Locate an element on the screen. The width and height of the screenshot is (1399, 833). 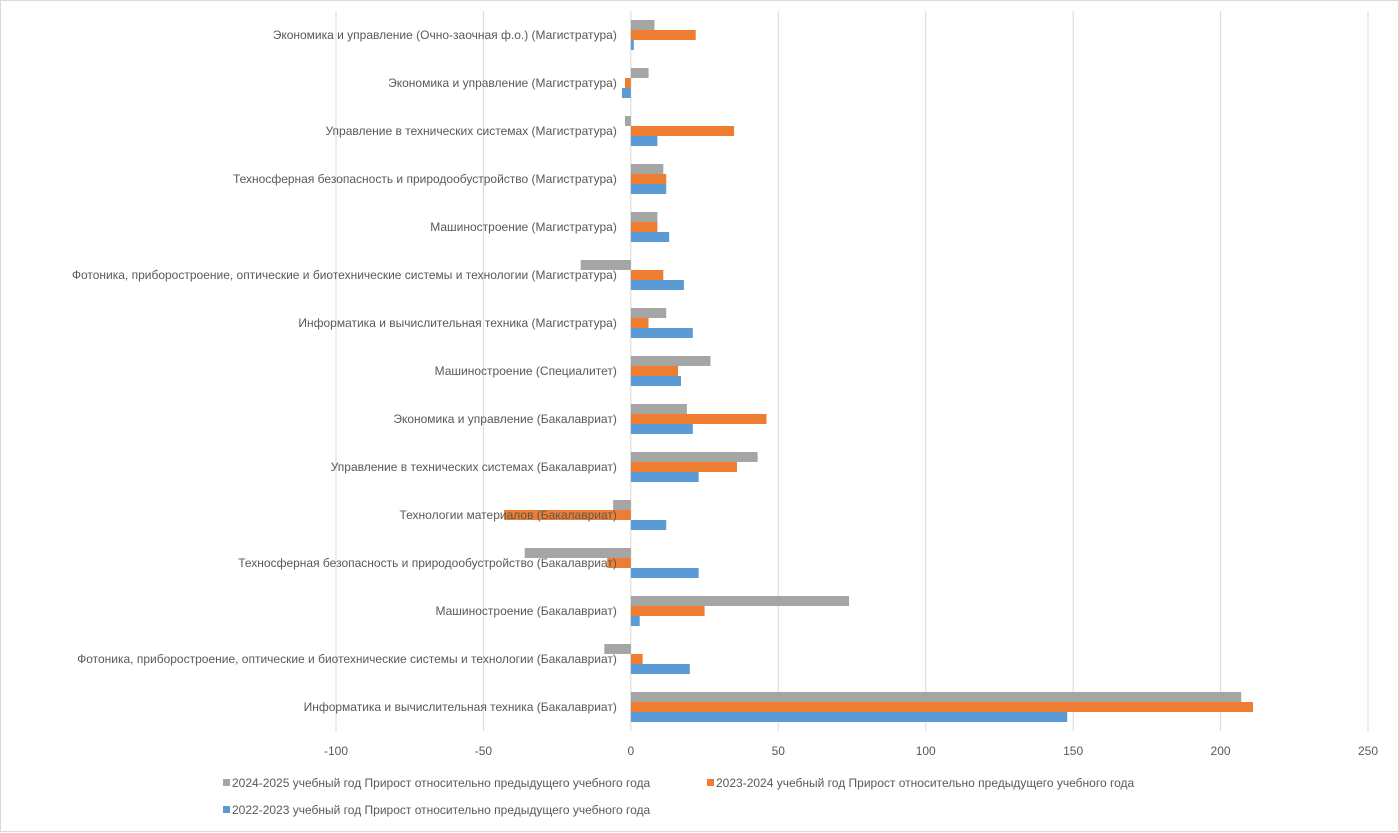
bar-series1-cat14 is located at coordinates (626, 93).